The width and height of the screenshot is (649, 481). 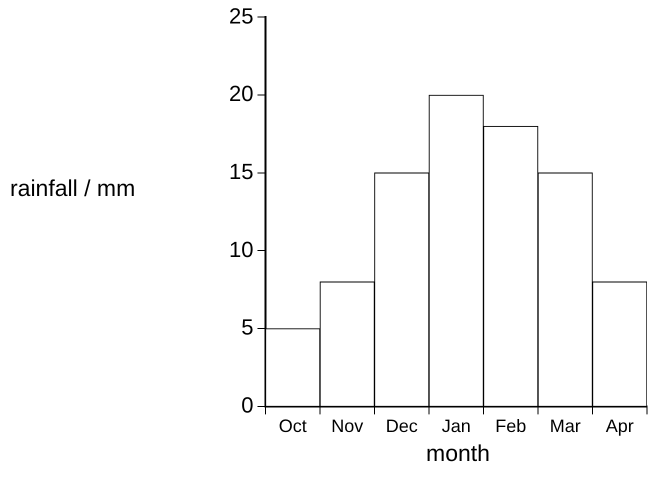 I want to click on y-tick-label: 0, so click(x=247, y=405).